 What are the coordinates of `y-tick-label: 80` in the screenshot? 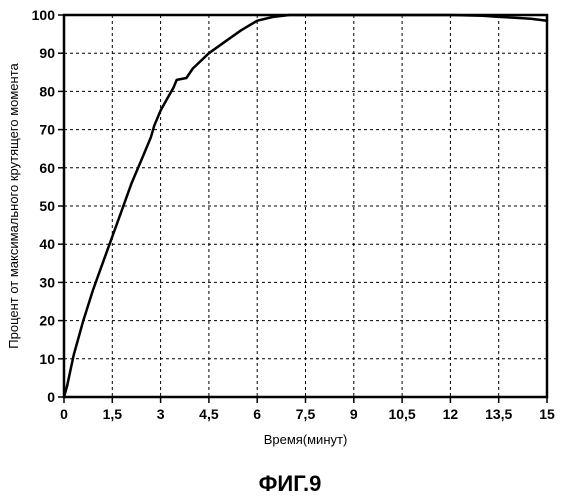 It's located at (47, 91).